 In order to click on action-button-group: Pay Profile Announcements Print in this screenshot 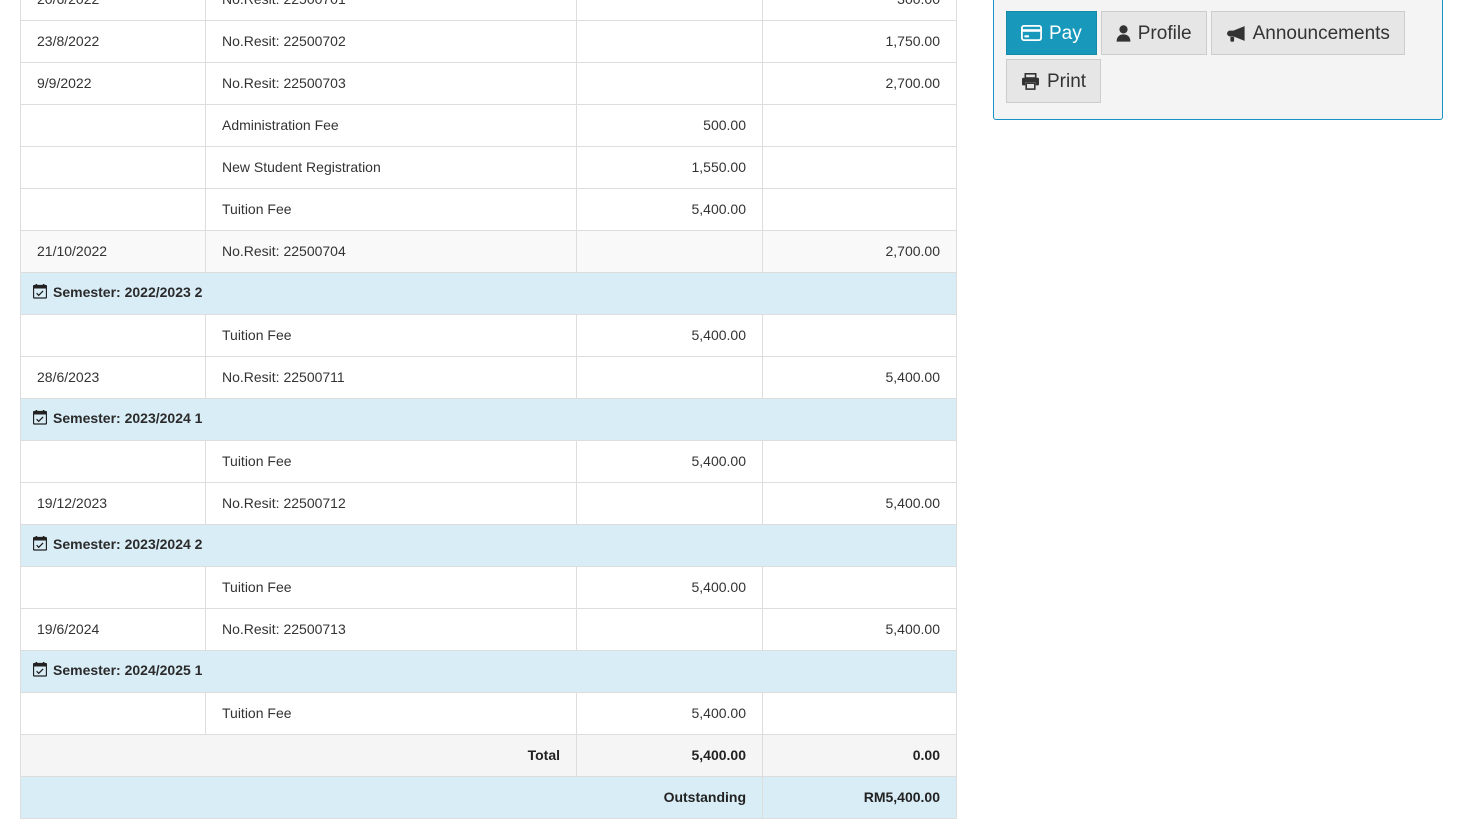, I will do `click(1218, 53)`.